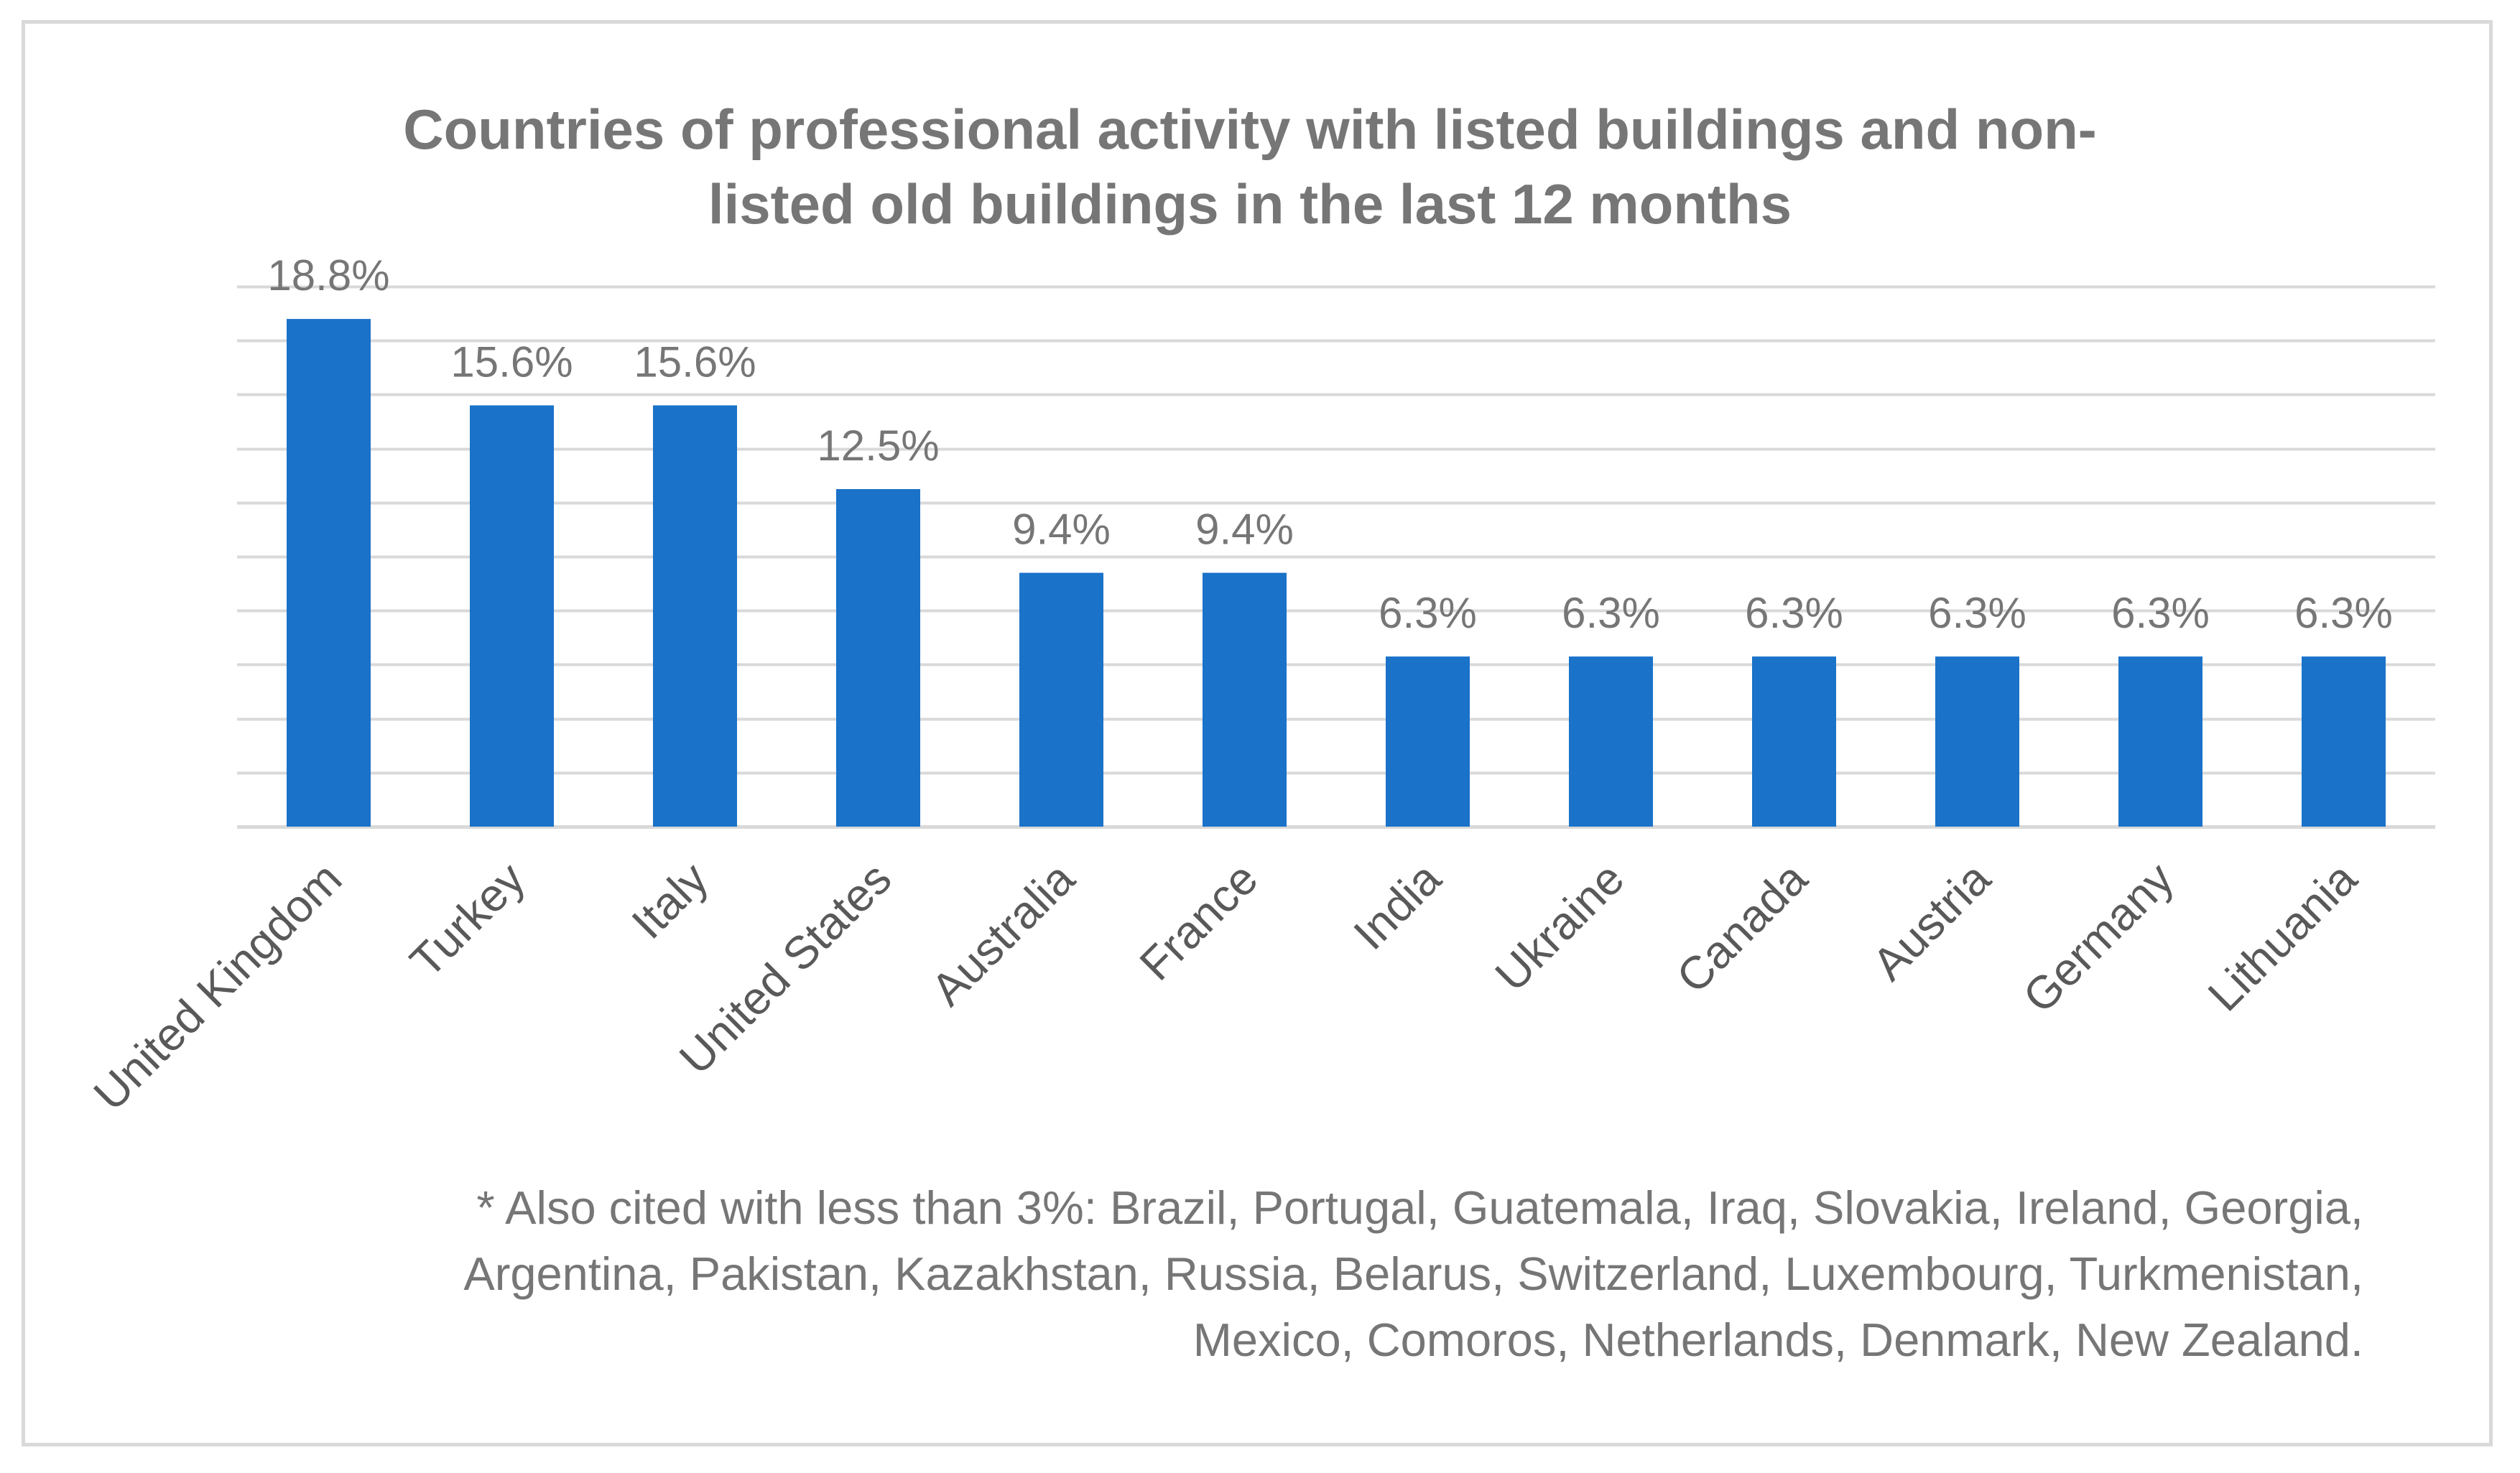  Describe the element at coordinates (1611, 741) in the screenshot. I see `bar-ukraine` at that location.